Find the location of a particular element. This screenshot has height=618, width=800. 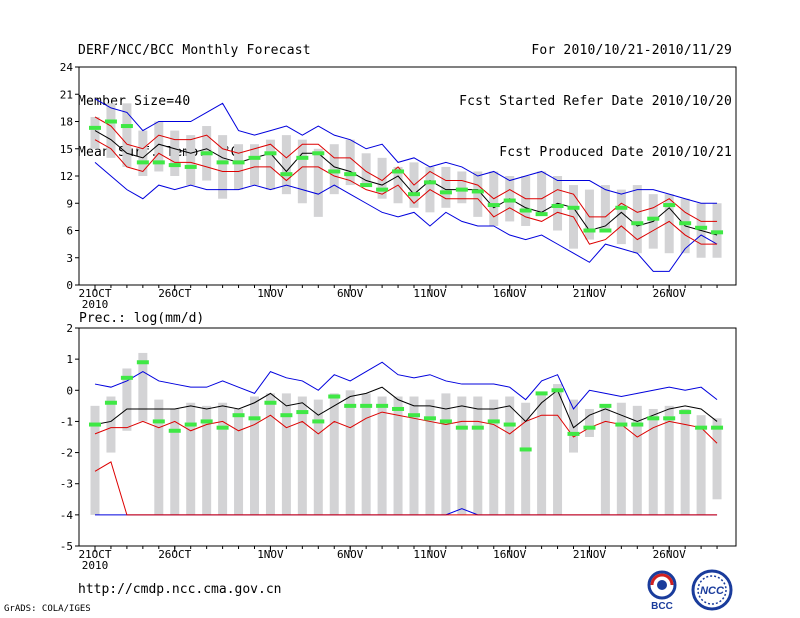

temperature-ytick-label: 24 is located at coordinates (67, 67).